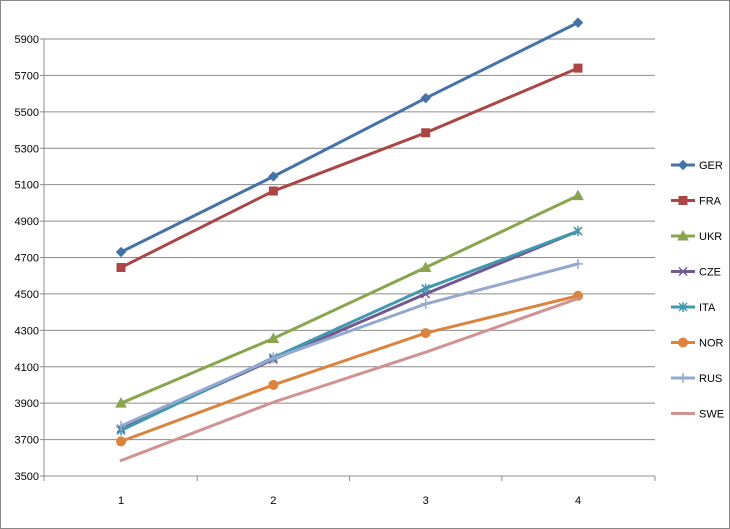 Image resolution: width=730 pixels, height=529 pixels. Describe the element at coordinates (27, 40) in the screenshot. I see `y-tick-label: 5900` at that location.